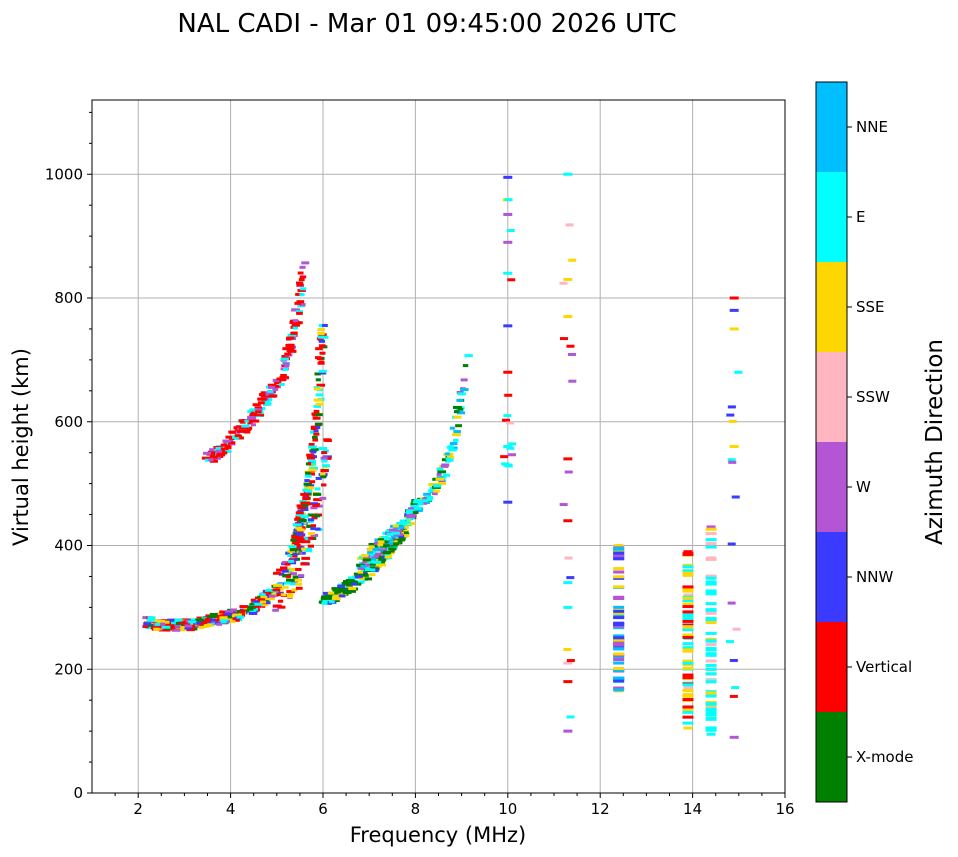 The image size is (958, 857). What do you see at coordinates (64, 174) in the screenshot?
I see `y-tick-label: 1000` at bounding box center [64, 174].